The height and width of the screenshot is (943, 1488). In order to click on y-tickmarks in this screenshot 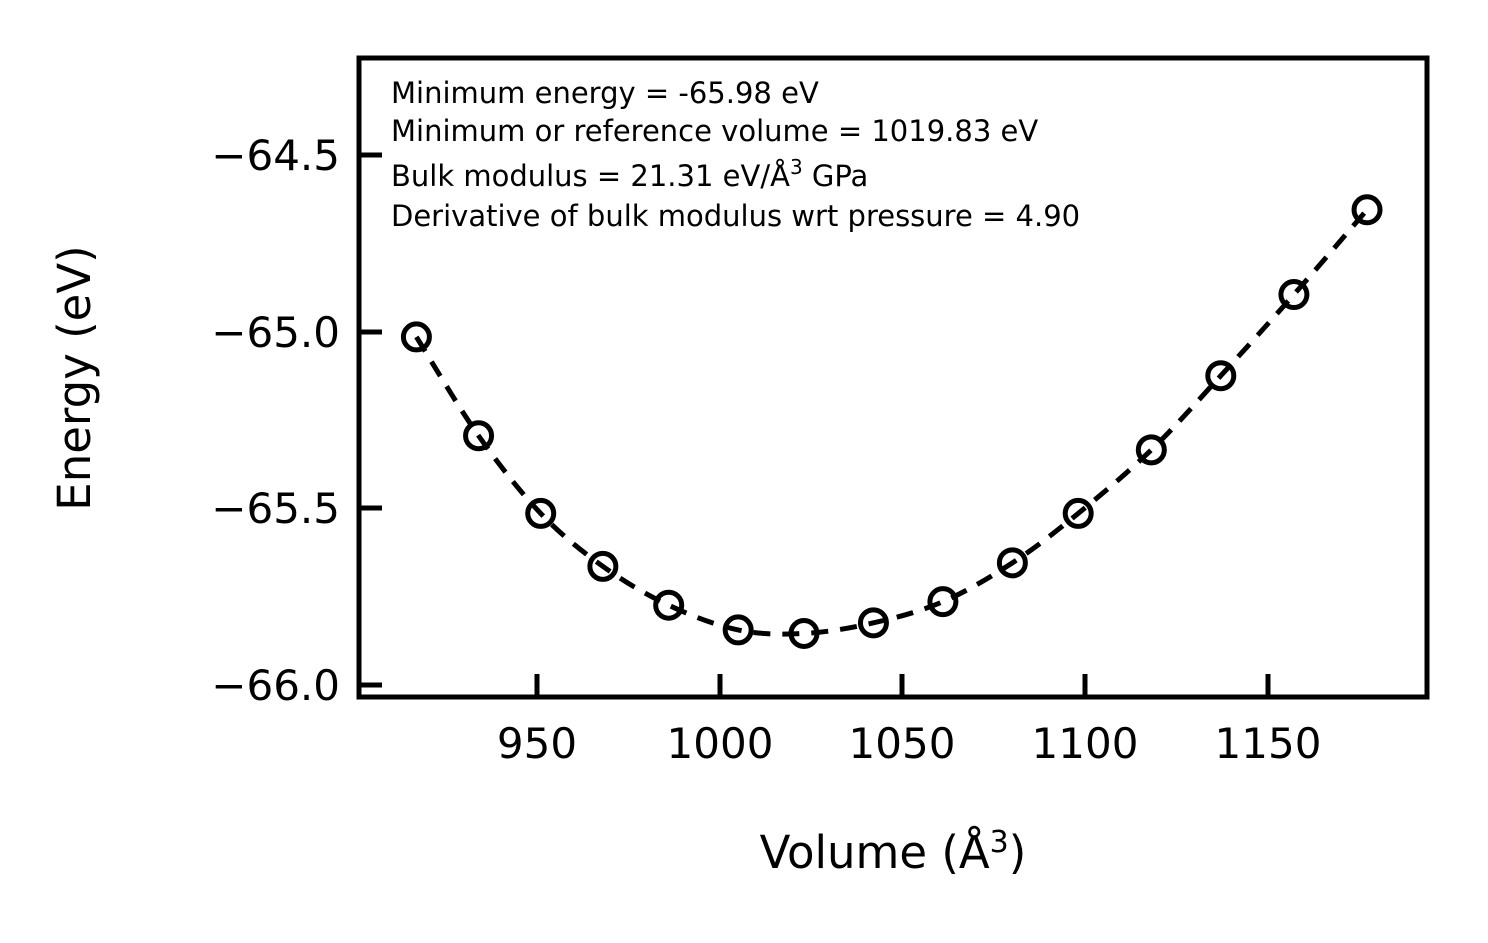, I will do `click(370, 420)`.